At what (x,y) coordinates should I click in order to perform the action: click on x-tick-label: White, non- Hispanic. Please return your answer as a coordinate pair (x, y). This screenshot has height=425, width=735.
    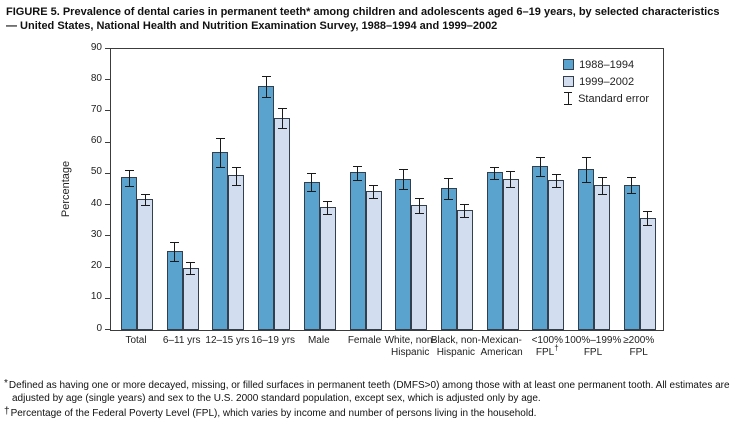
    Looking at the image, I should click on (410, 346).